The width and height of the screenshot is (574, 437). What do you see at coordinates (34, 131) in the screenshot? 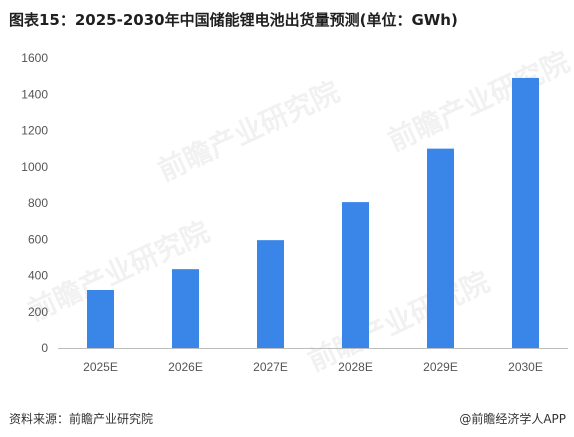
I see `y-tick-label: 1200` at bounding box center [34, 131].